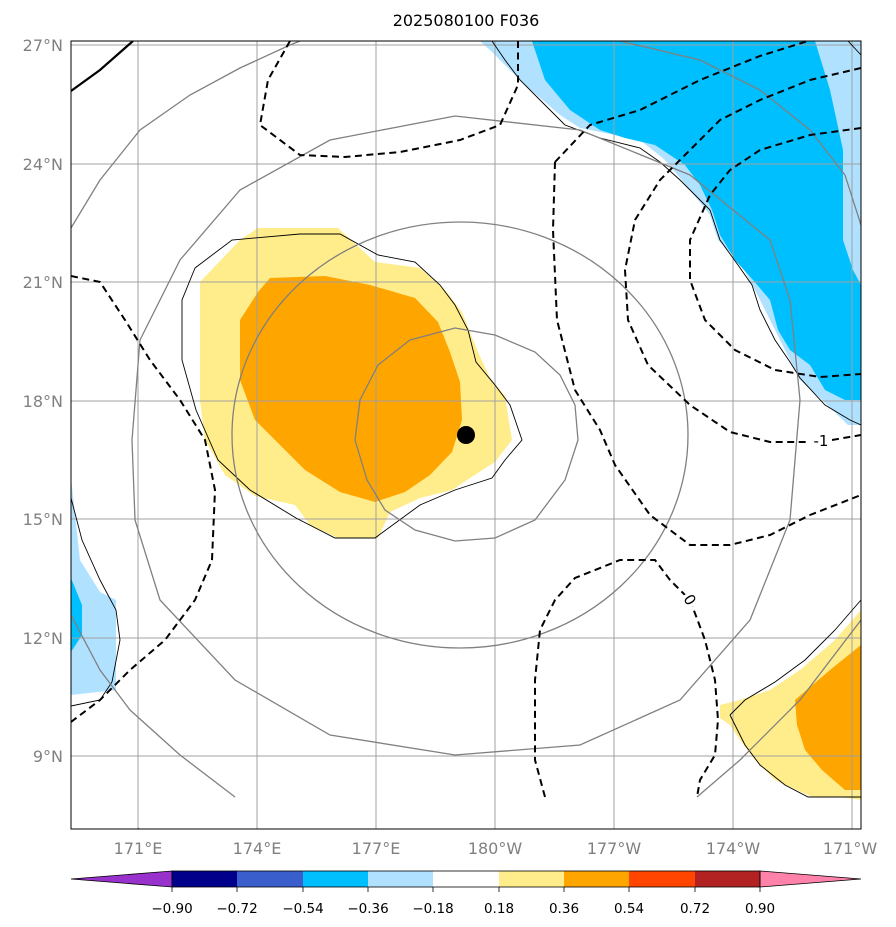 The image size is (896, 927). What do you see at coordinates (695, 909) in the screenshot?
I see `colorbar-tick: 0.72` at bounding box center [695, 909].